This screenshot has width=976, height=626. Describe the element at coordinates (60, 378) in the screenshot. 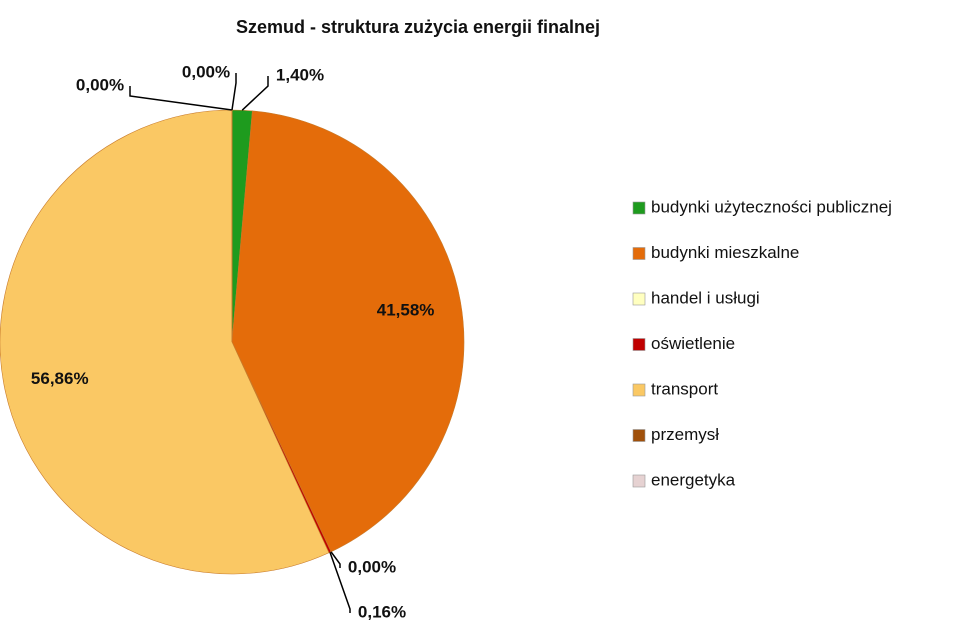

I see `data-label: 56,86%` at that location.